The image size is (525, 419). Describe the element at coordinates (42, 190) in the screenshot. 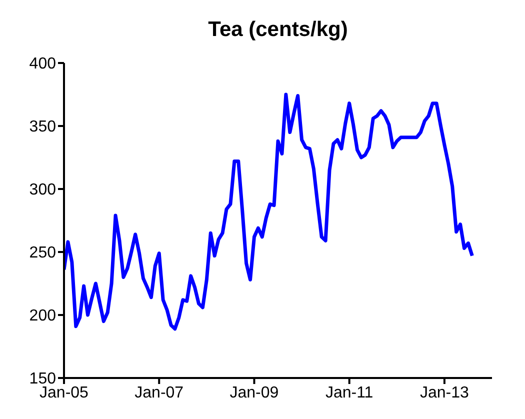

I see `y-tick-label: 300` at that location.